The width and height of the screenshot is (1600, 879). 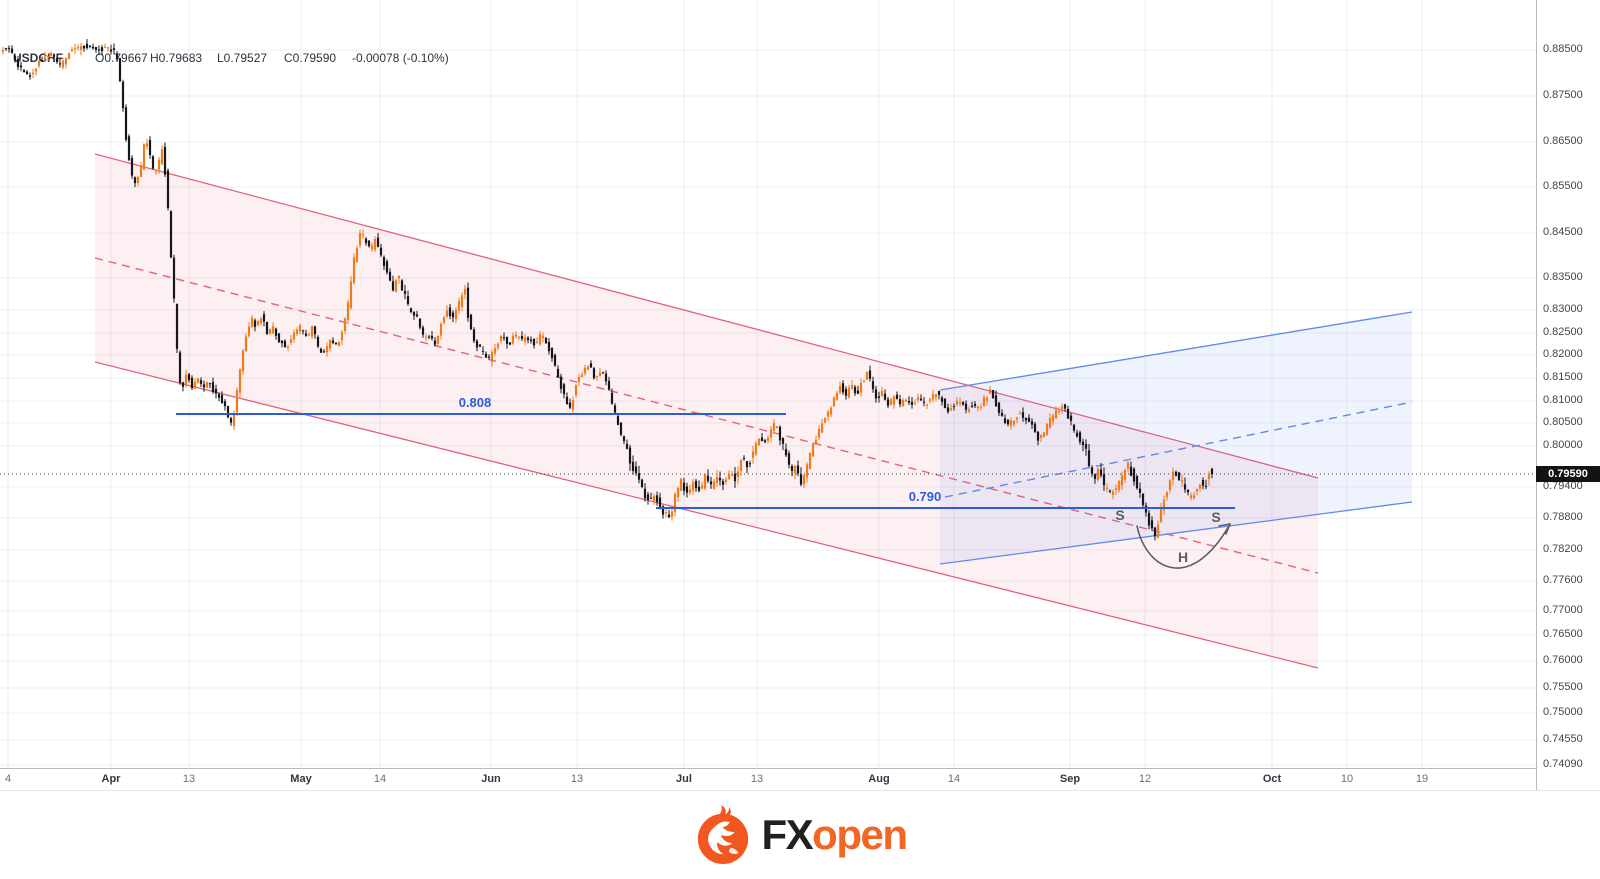 I want to click on price-tick-label: 0.79400, so click(x=1563, y=486).